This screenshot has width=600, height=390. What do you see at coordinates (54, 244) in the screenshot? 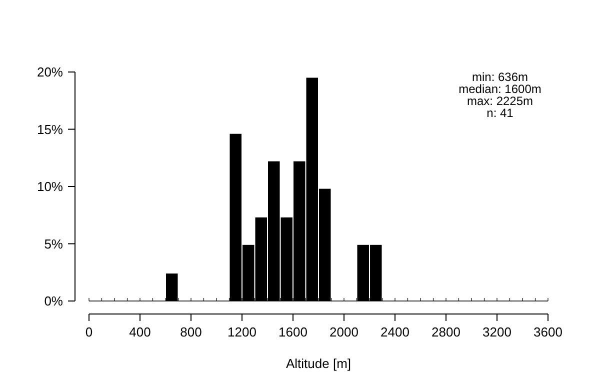
I see `y-tick-label: 5%` at bounding box center [54, 244].